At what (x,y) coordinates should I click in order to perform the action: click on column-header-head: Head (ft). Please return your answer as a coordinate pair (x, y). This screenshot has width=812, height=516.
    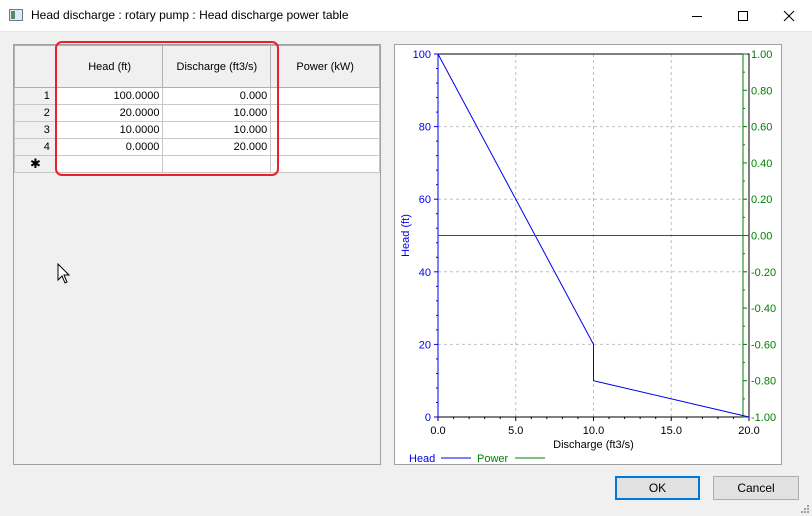
    Looking at the image, I should click on (109, 66).